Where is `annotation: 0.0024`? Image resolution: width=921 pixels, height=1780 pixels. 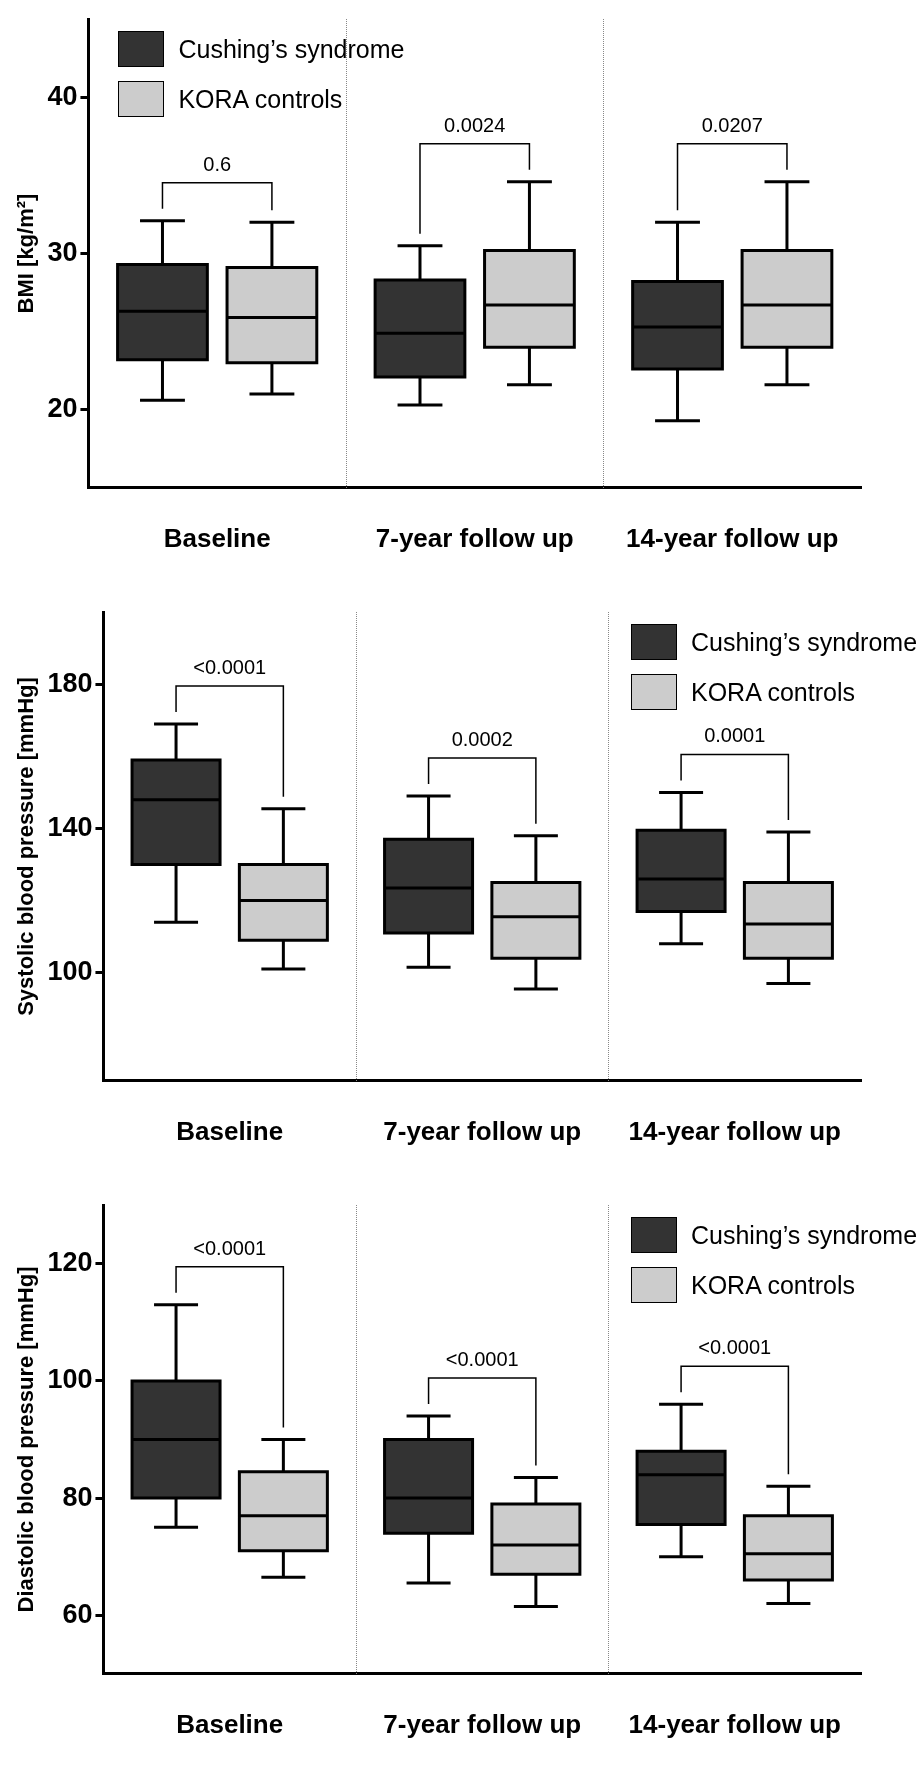
annotation: 0.0024 is located at coordinates (475, 124).